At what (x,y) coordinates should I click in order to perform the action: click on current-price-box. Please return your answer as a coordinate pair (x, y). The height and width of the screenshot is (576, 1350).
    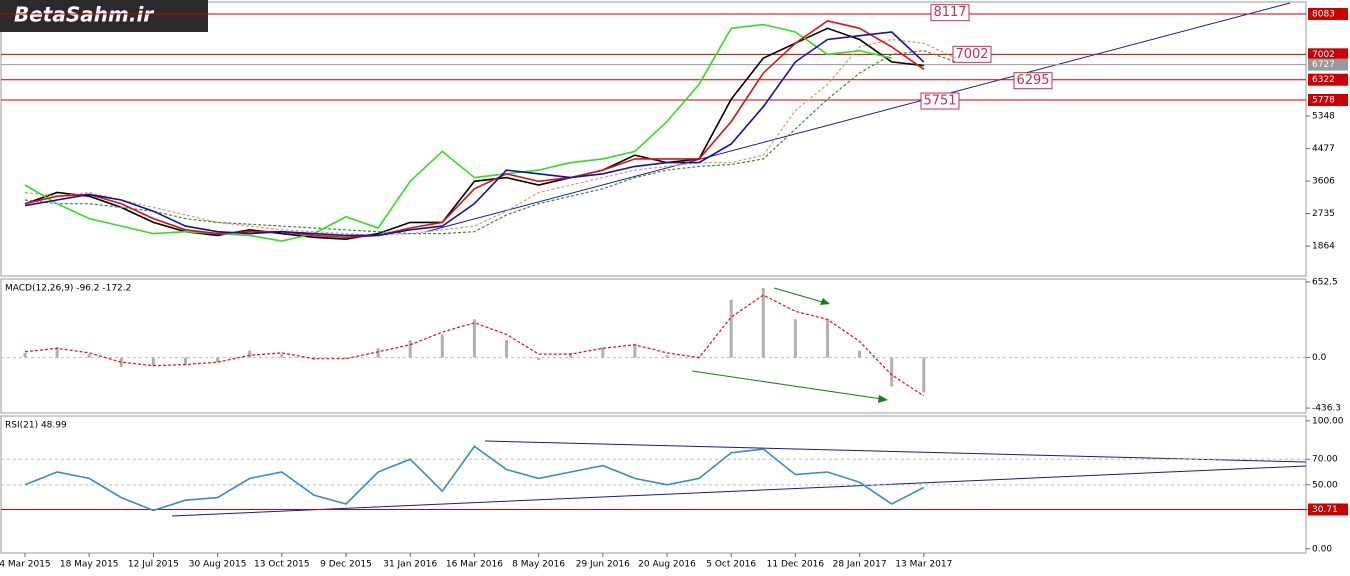
    Looking at the image, I should click on (1328, 64).